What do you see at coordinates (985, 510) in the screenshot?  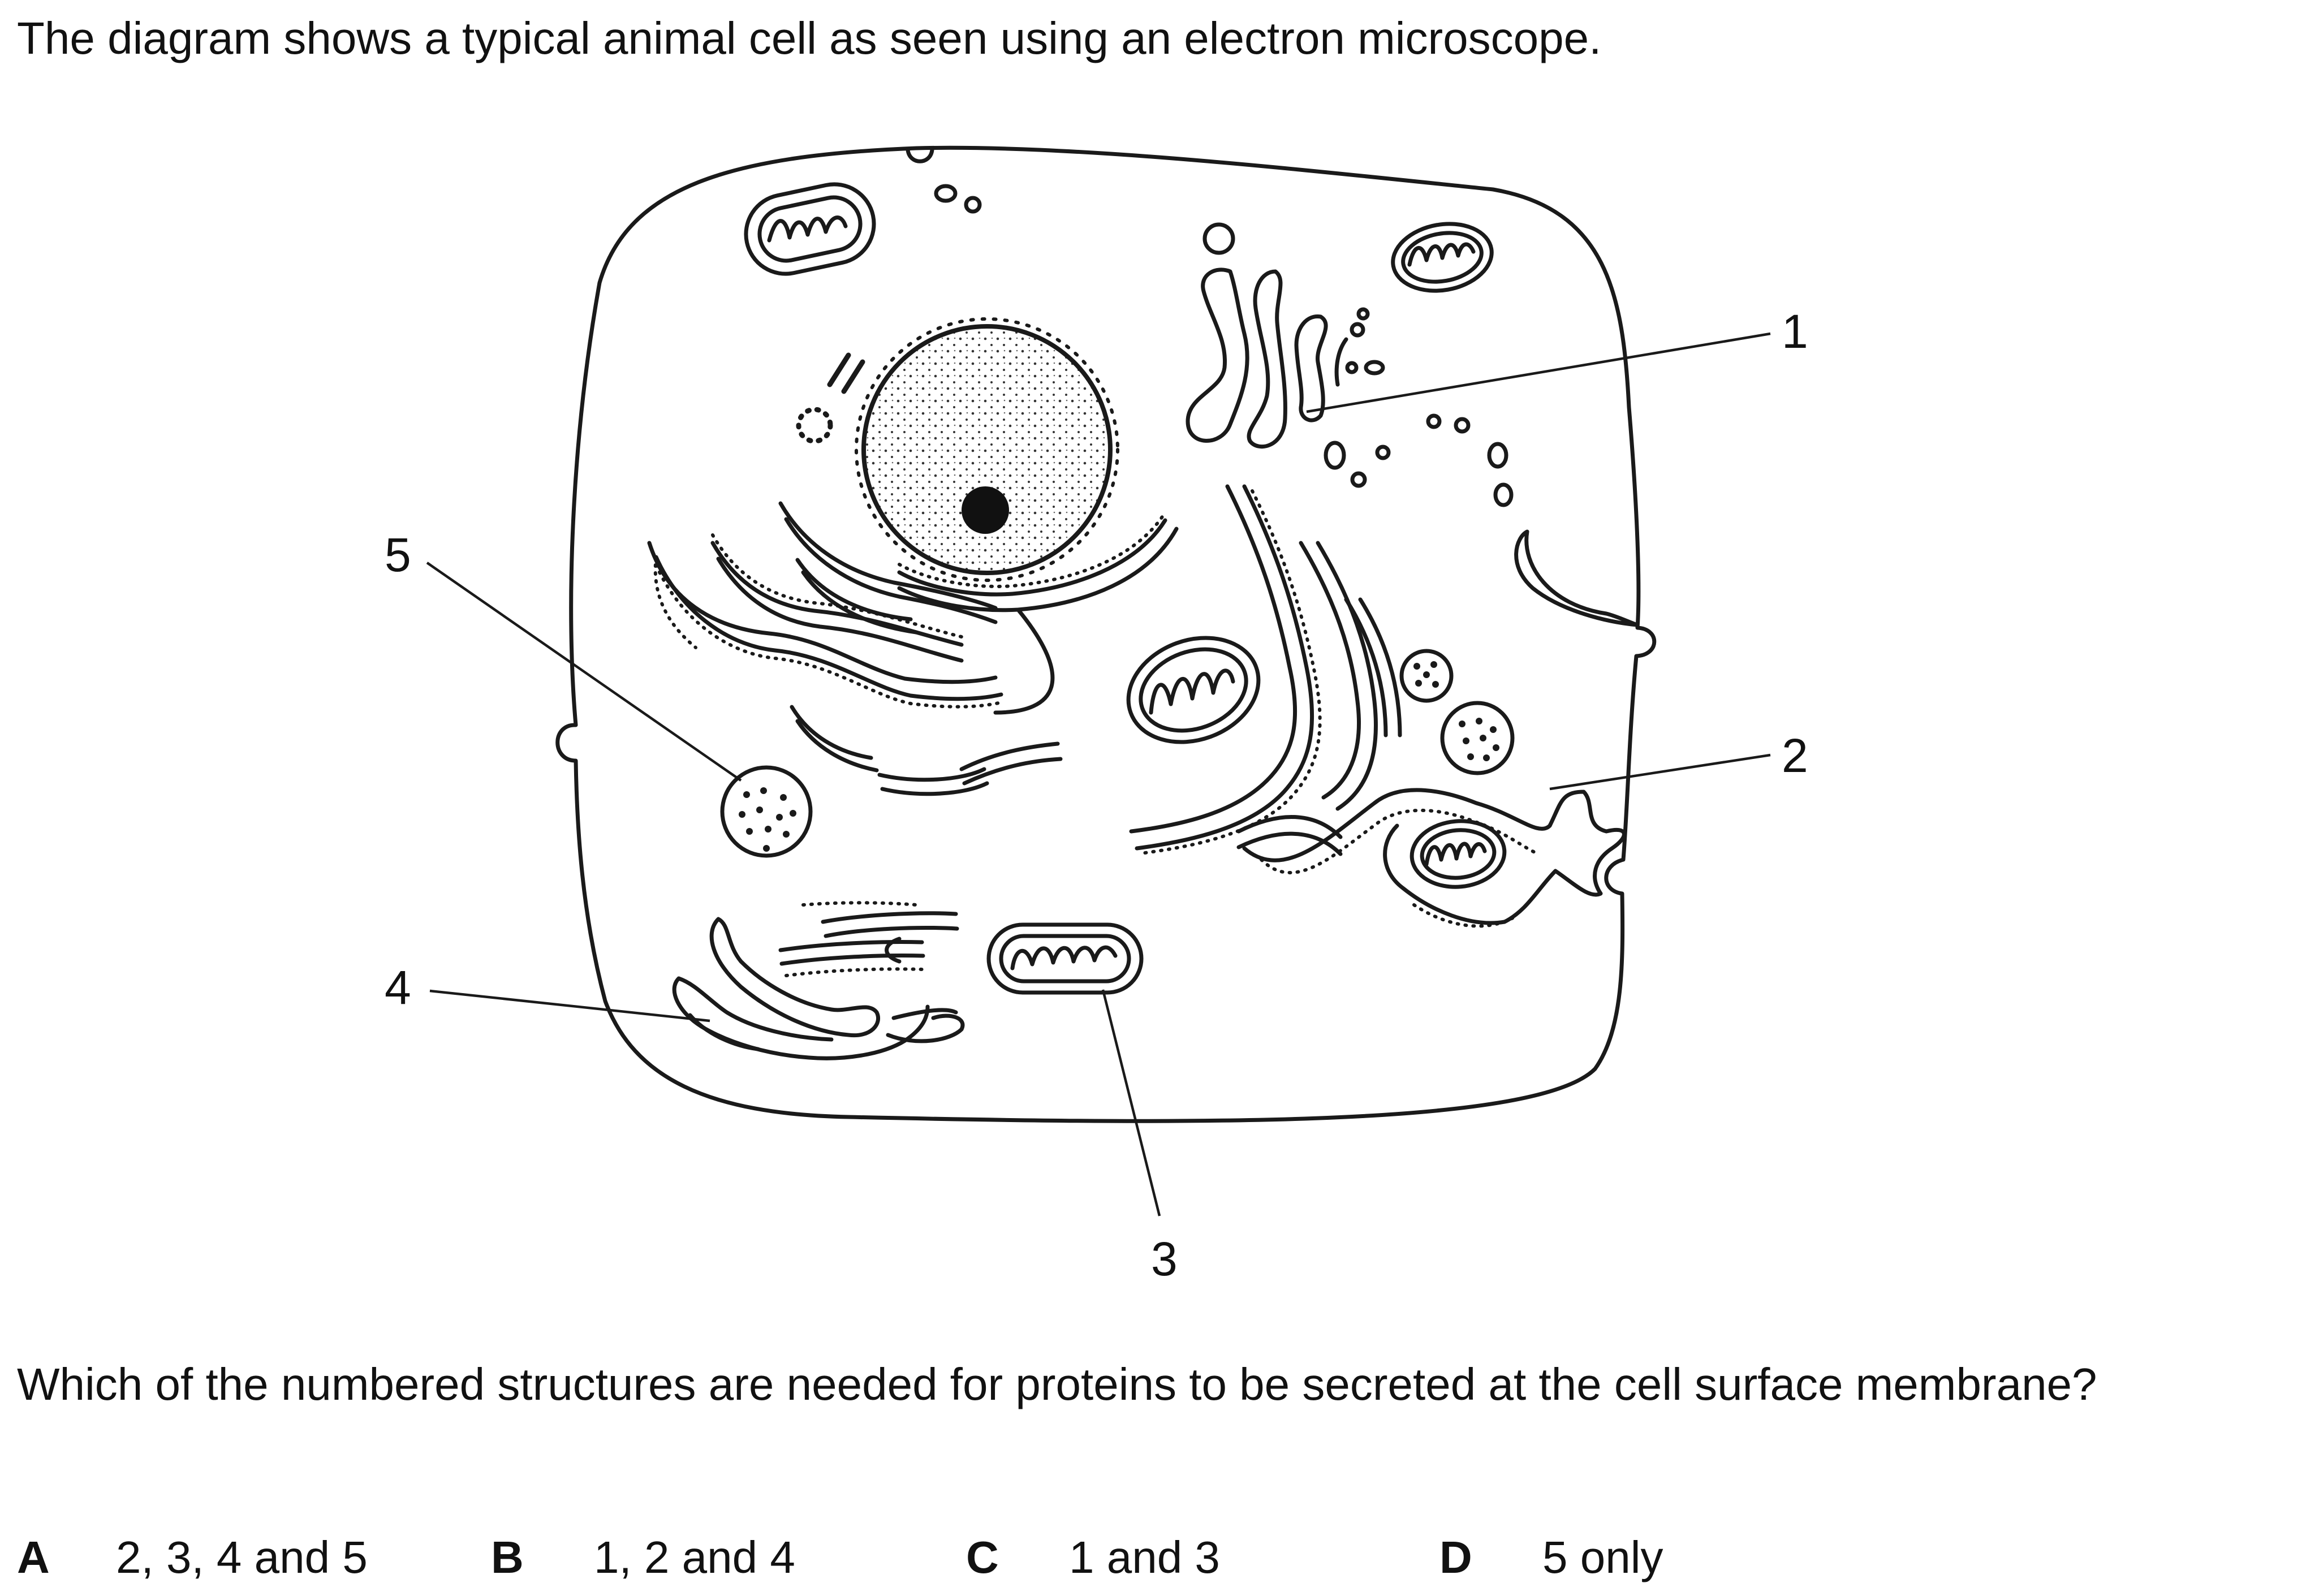 I see `nucleolus` at bounding box center [985, 510].